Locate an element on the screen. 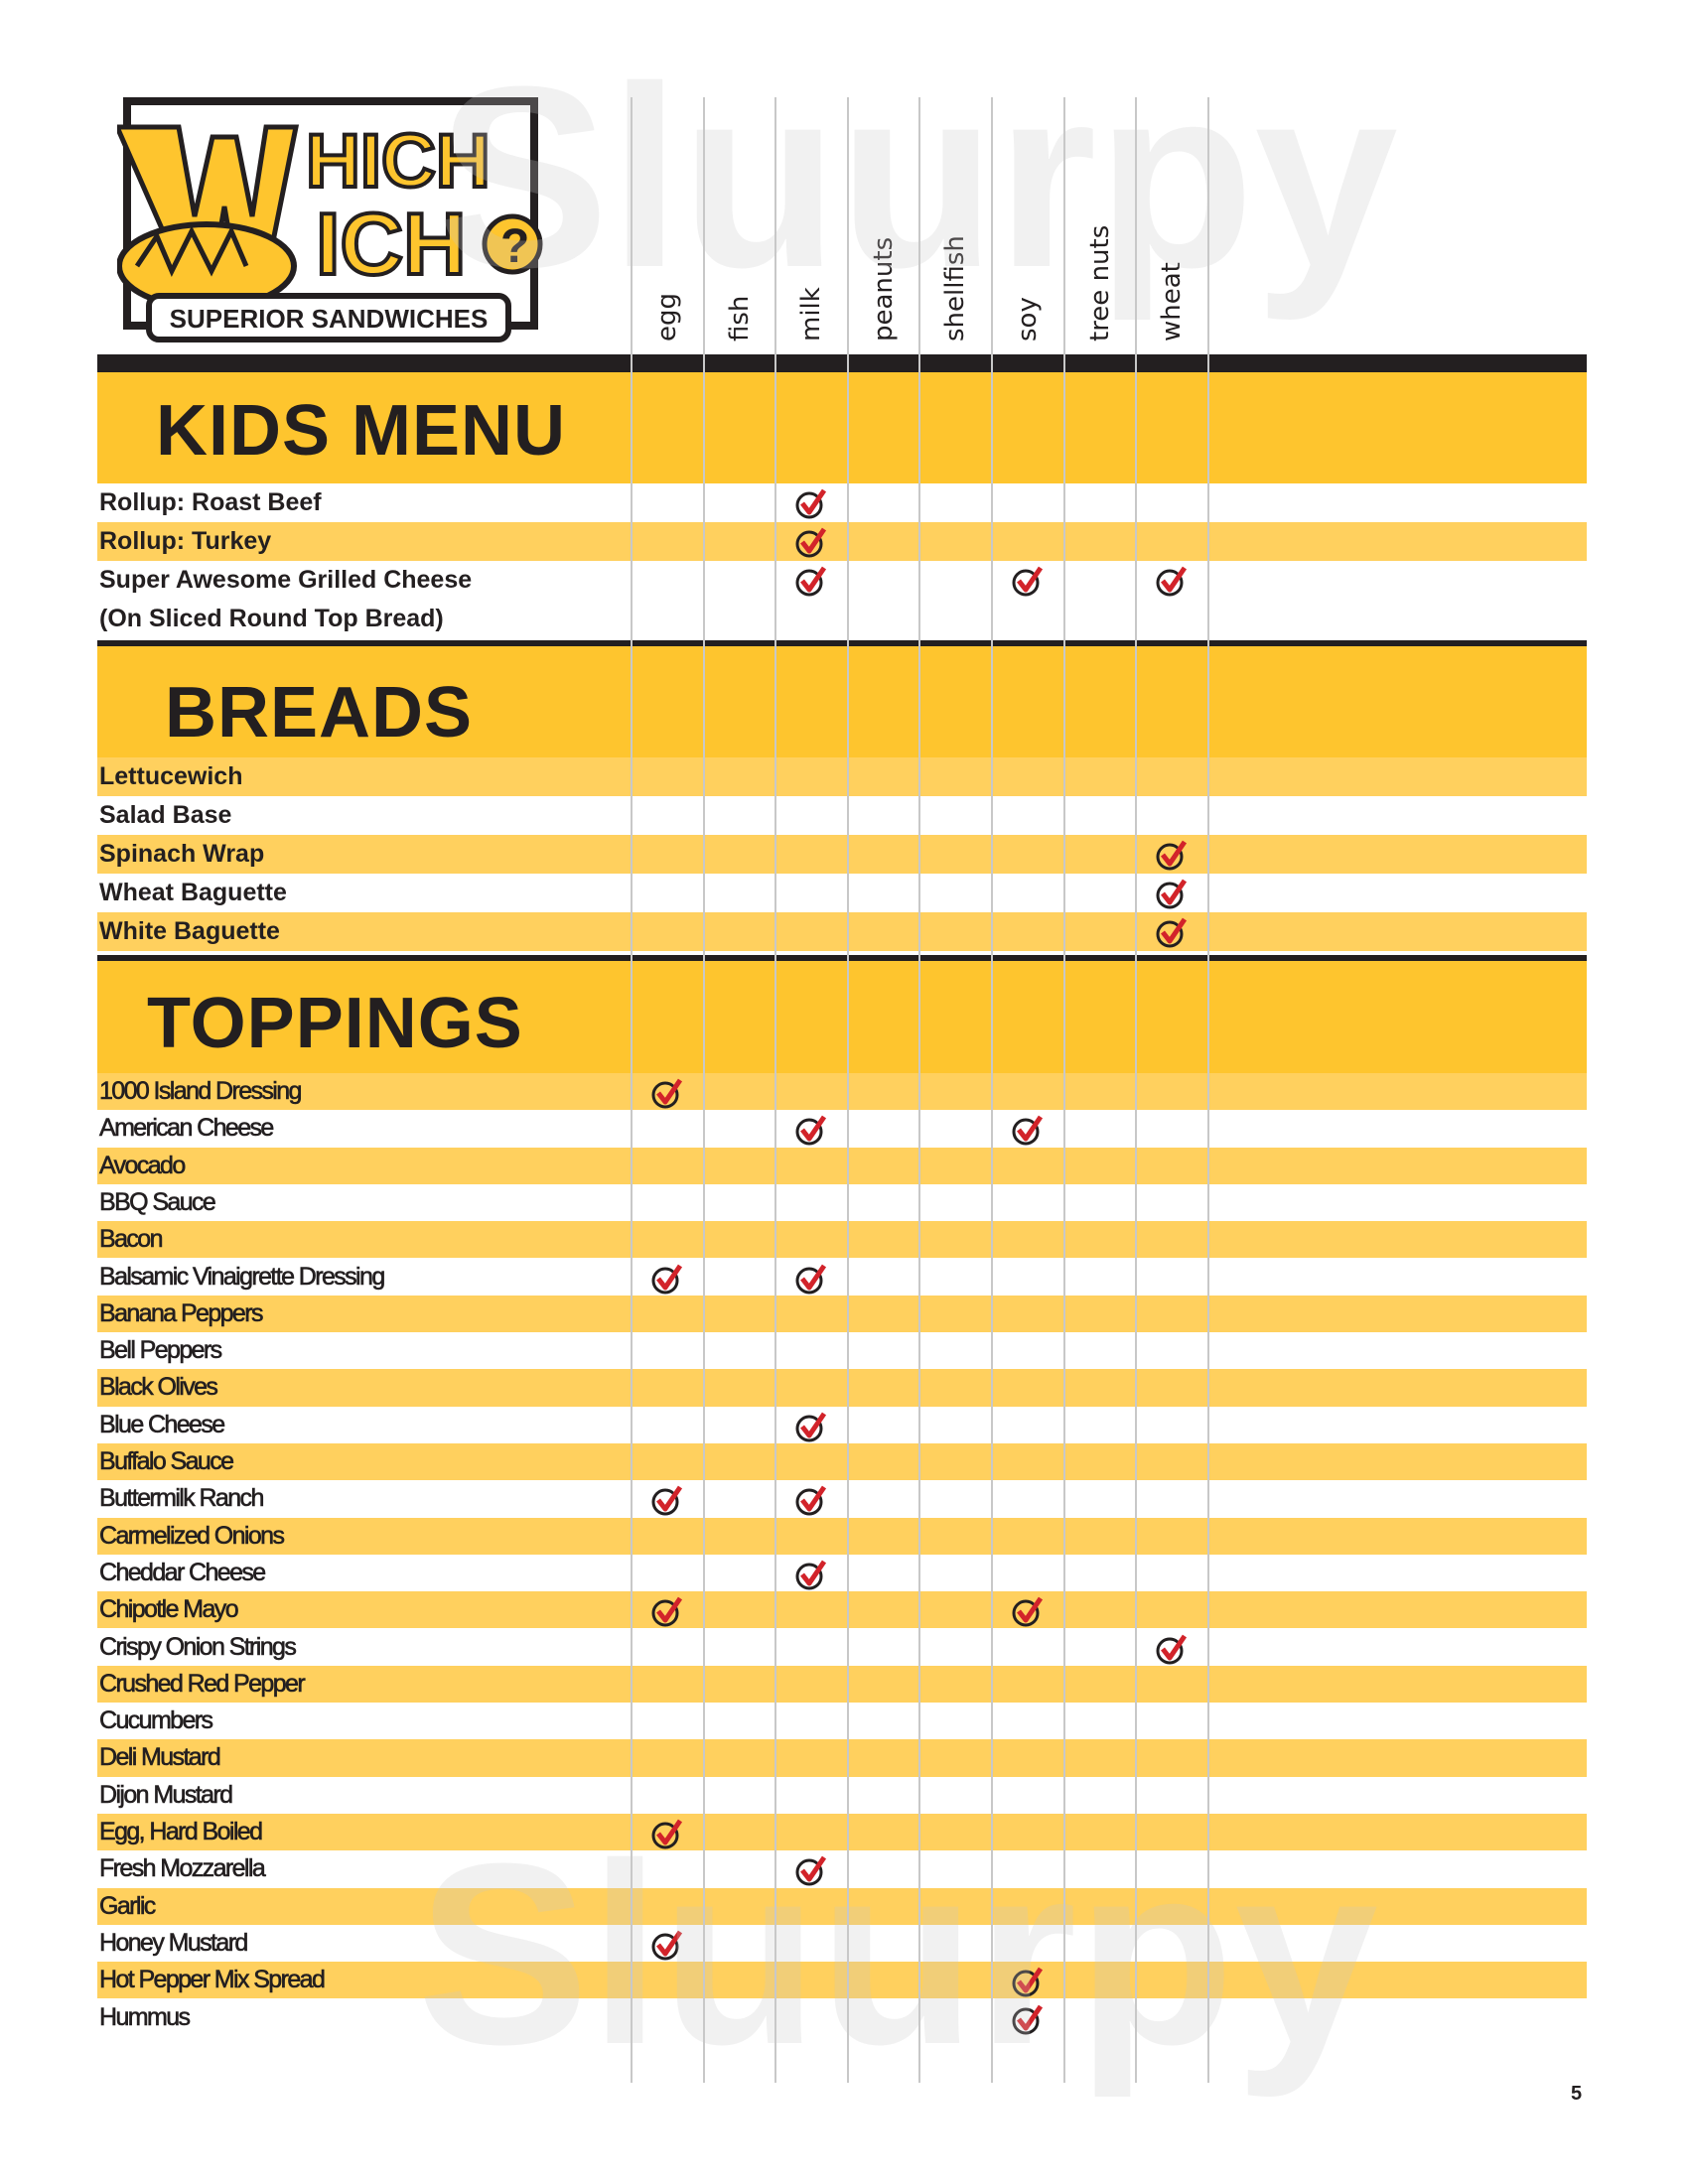 The width and height of the screenshot is (1688, 2184). item-name: Crushed Red Pepper is located at coordinates (202, 1683).